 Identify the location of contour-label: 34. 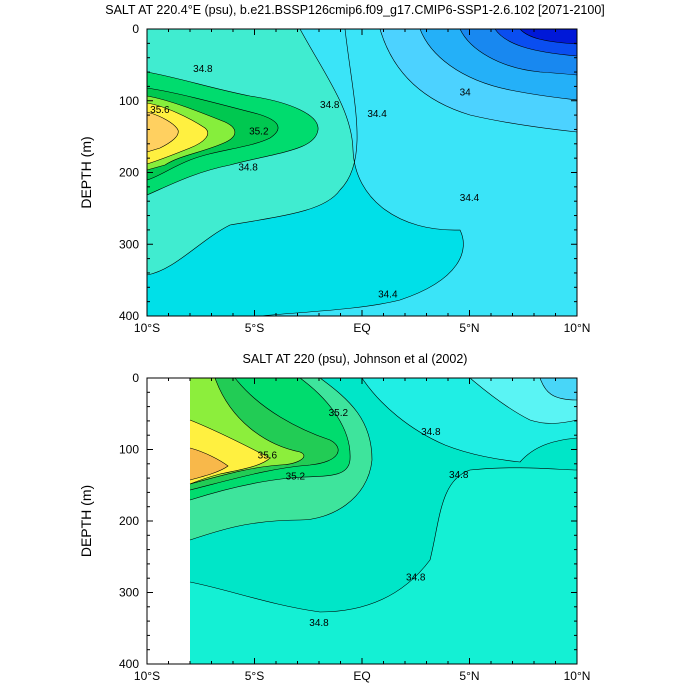
(466, 93).